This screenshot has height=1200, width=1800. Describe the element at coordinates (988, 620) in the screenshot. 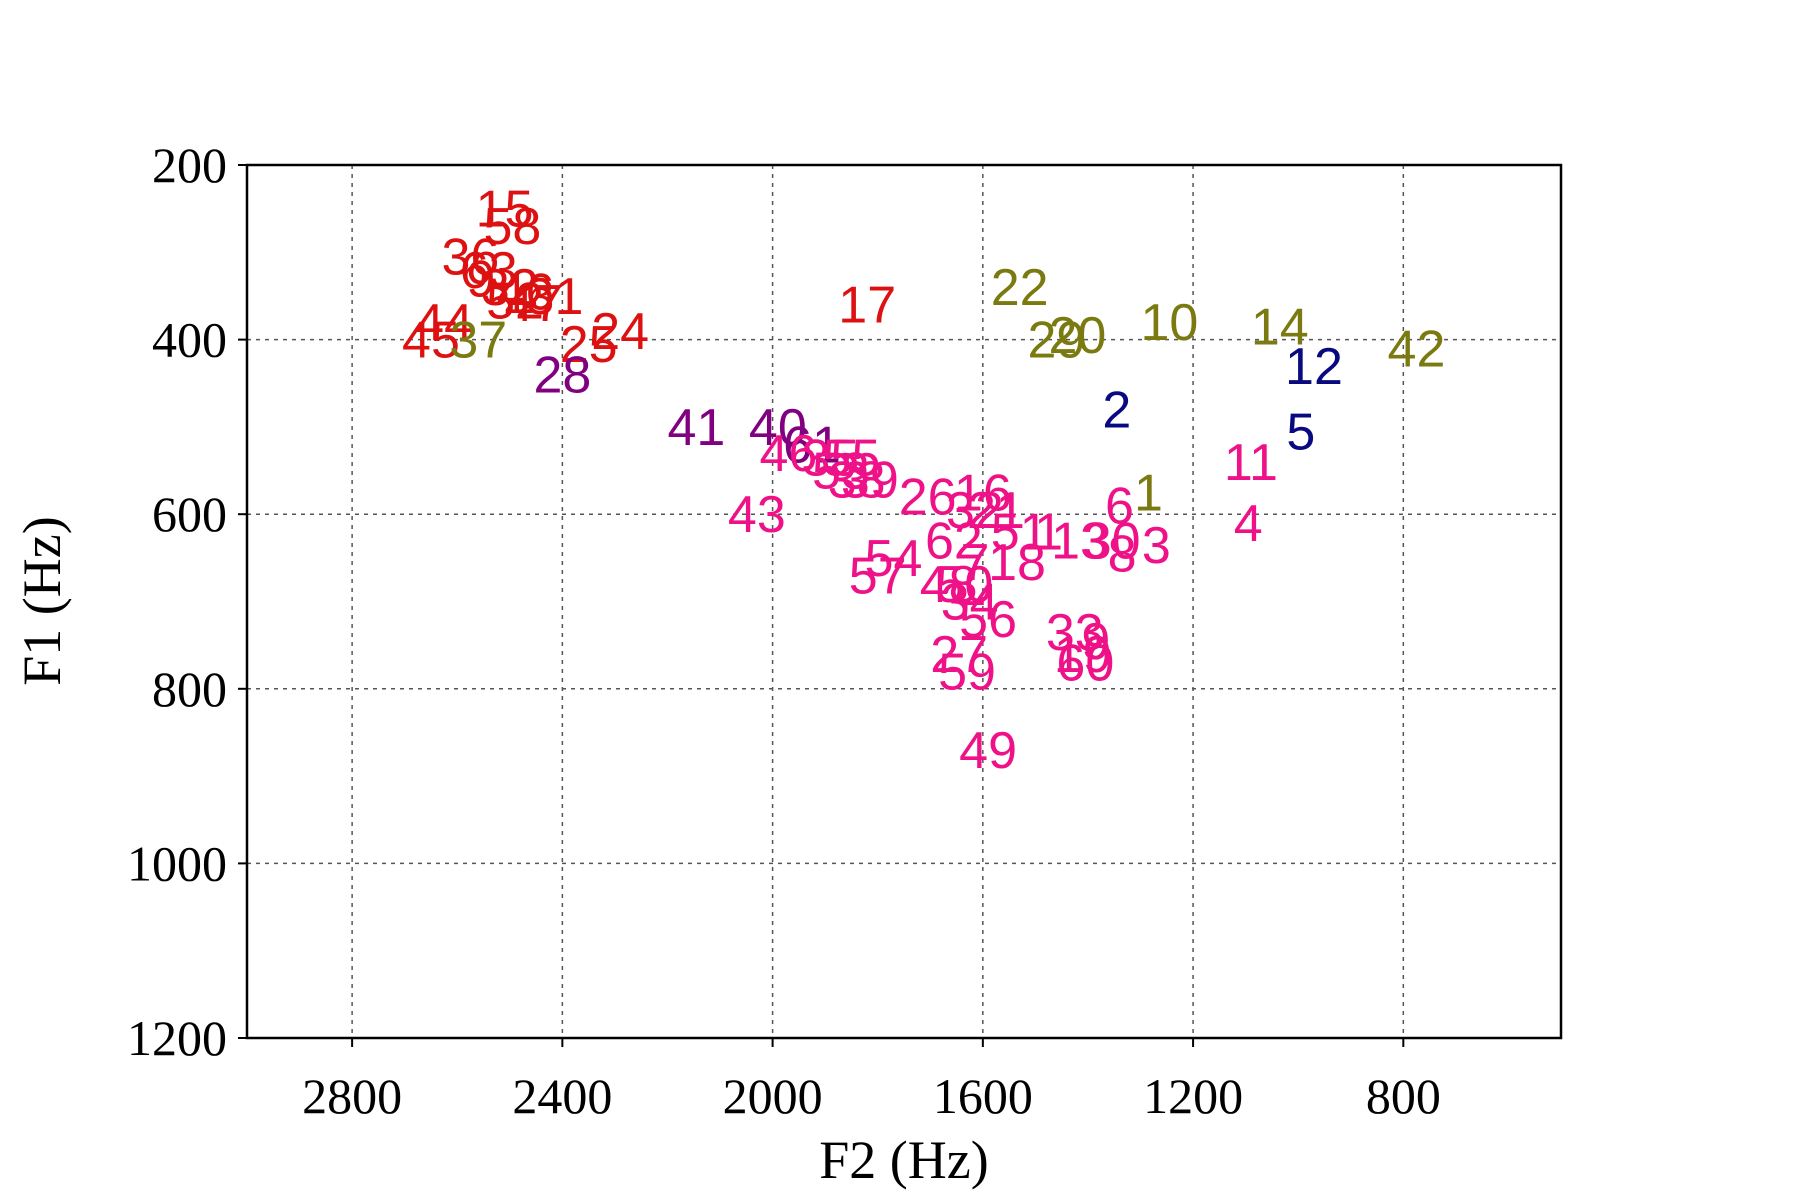

I see `data-point-label: 56` at that location.